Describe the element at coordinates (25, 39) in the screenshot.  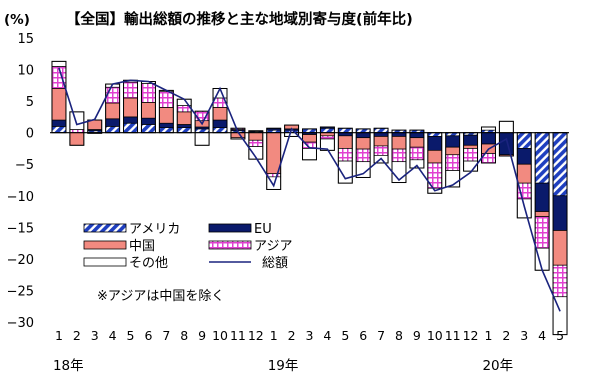
I see `y-tick-label: 15` at that location.